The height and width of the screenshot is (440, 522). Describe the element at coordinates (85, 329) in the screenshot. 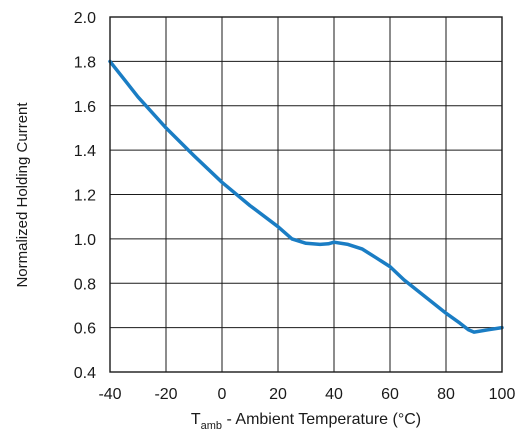

I see `y-tick-label: 0.6` at that location.